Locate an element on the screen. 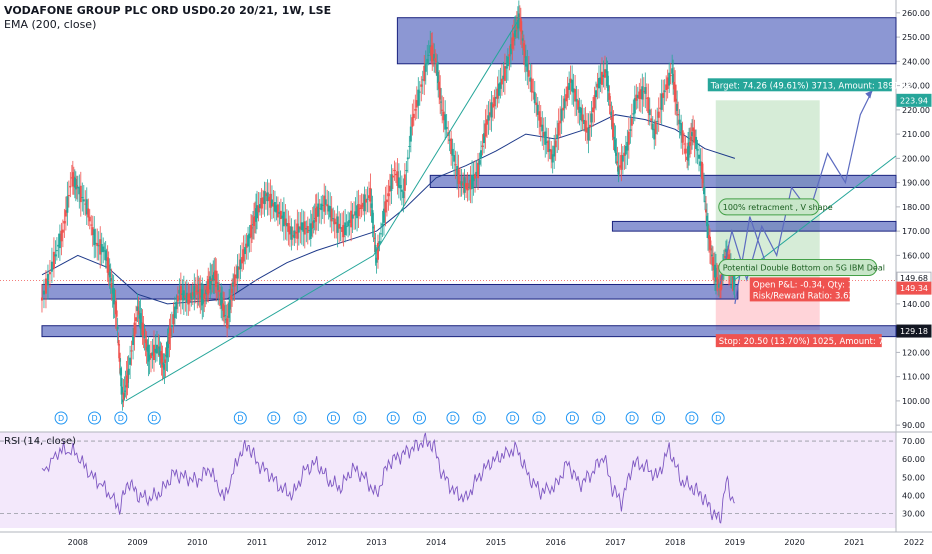 The width and height of the screenshot is (932, 554). x-tick-label: 2010 is located at coordinates (197, 542).